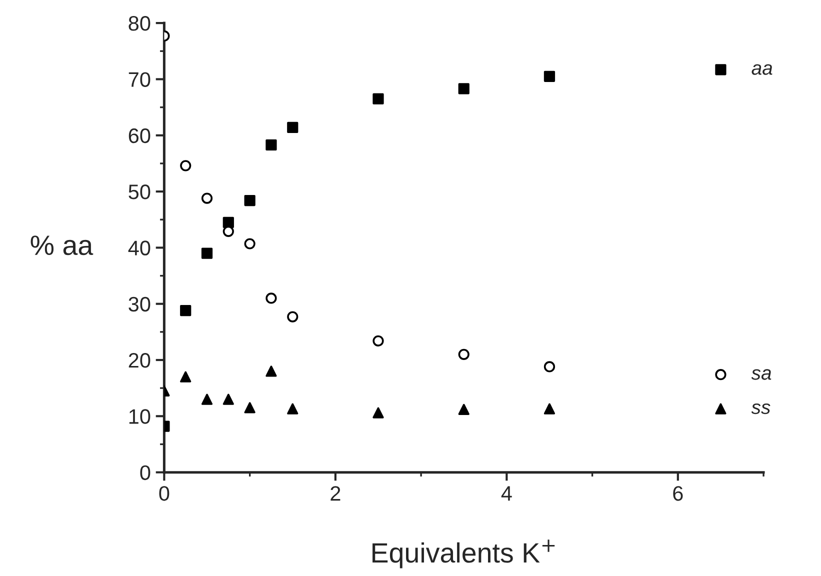 The width and height of the screenshot is (821, 576). I want to click on x-tick-label: 0, so click(164, 493).